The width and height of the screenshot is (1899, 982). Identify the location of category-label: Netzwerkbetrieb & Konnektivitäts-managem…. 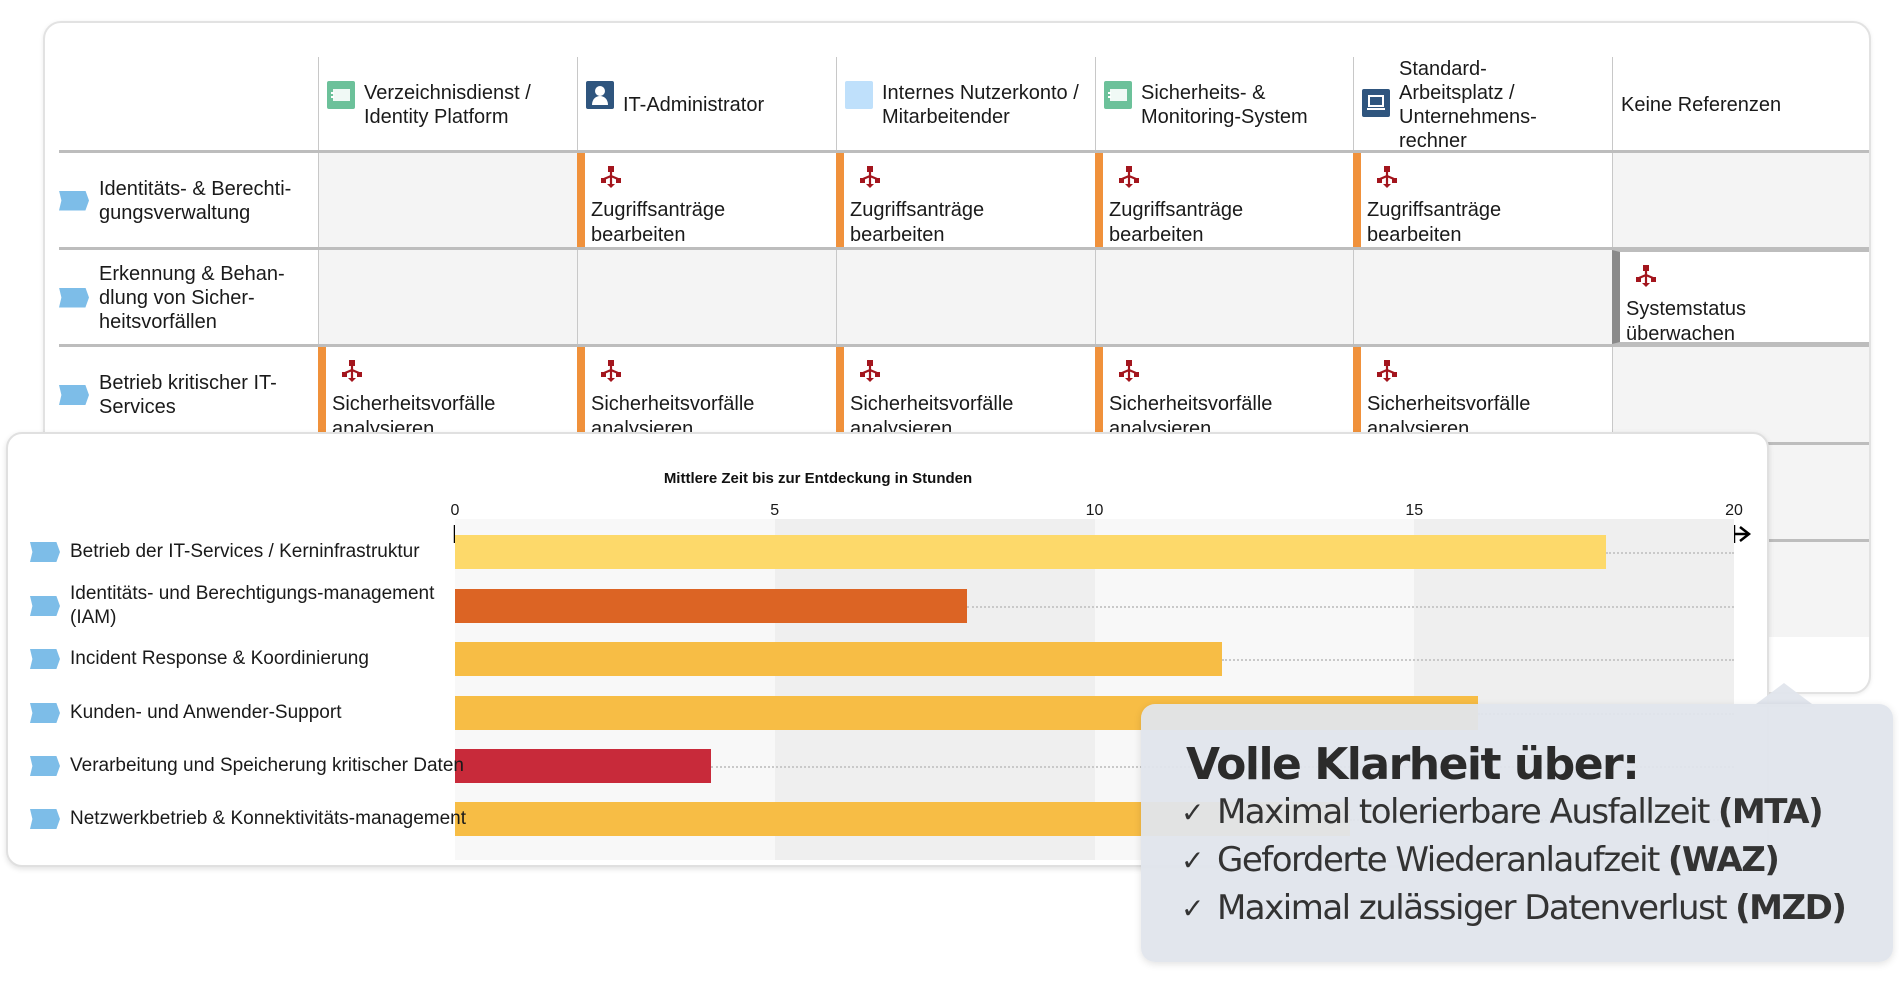
(250, 819).